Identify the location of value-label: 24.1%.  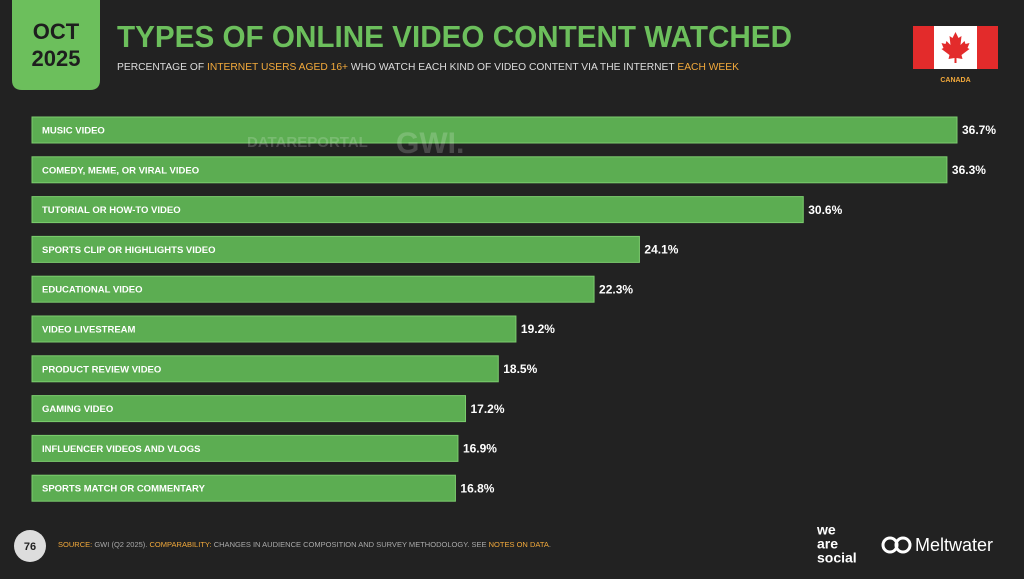
(661, 250).